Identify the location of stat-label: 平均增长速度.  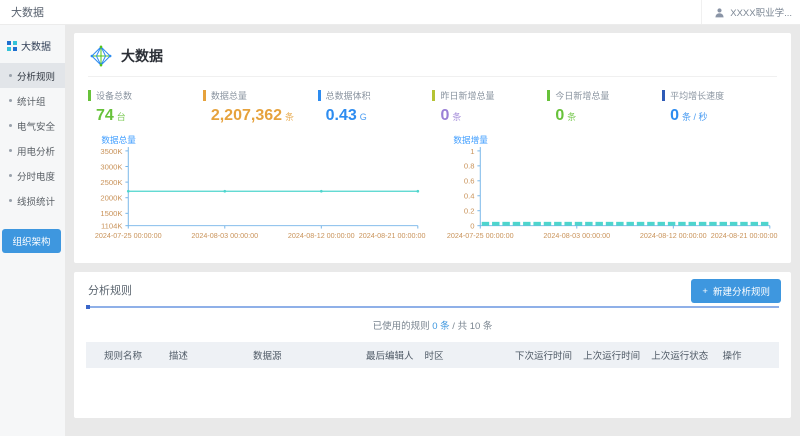
(697, 96).